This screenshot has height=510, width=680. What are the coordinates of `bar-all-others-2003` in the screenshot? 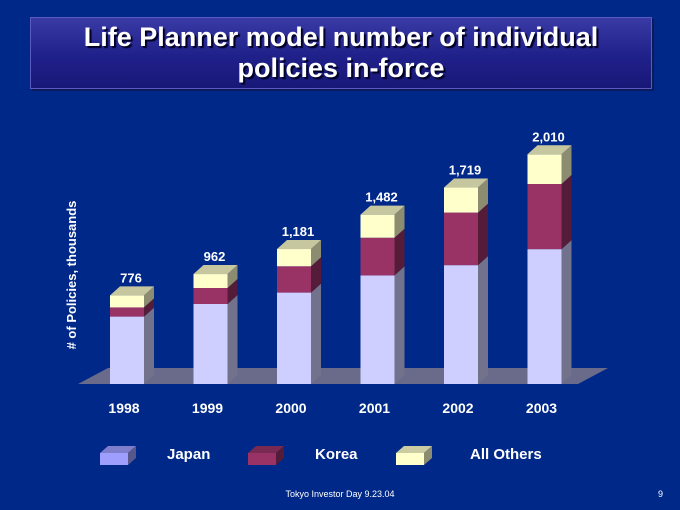 It's located at (544, 169).